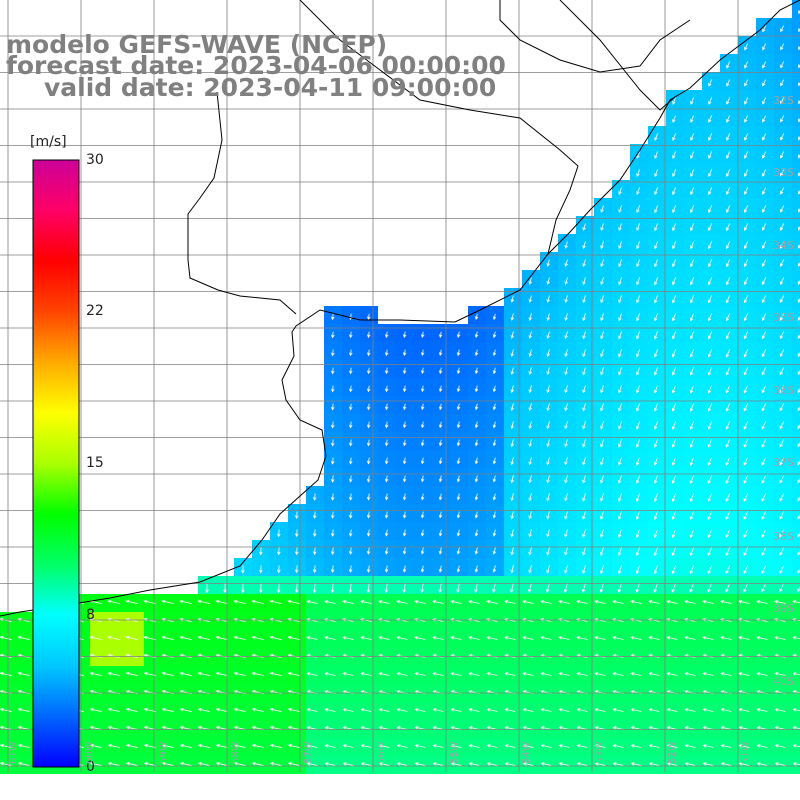 This screenshot has height=800, width=800. Describe the element at coordinates (783, 100) in the screenshot. I see `lat-label: 32S` at that location.